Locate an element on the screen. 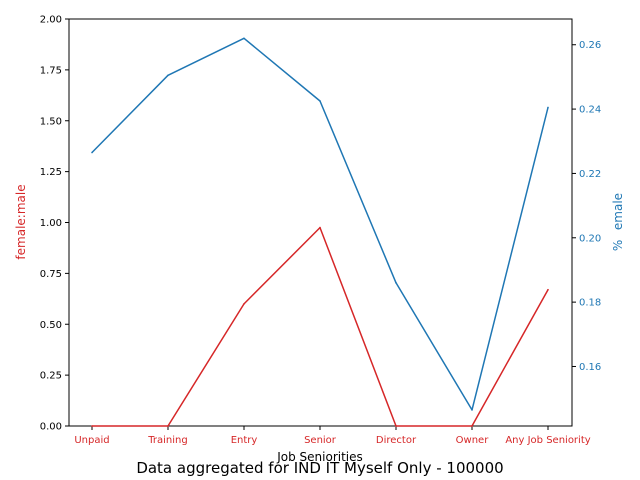 Image resolution: width=640 pixels, height=480 pixels. right-axis-tick-label: 0.18 is located at coordinates (590, 303).